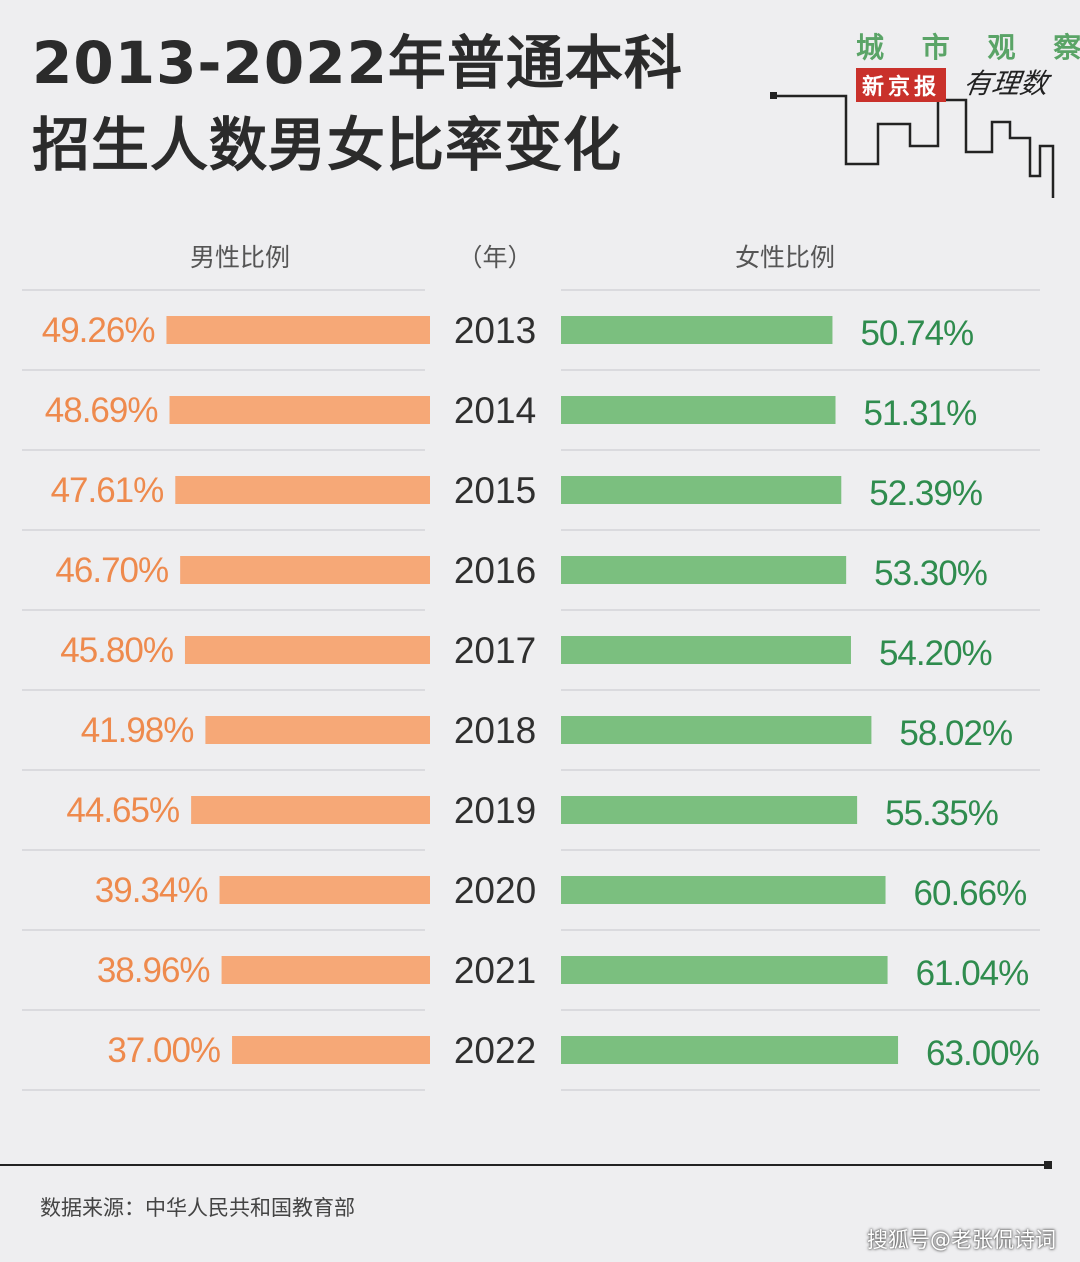 This screenshot has width=1080, height=1262. What do you see at coordinates (495, 810) in the screenshot?
I see `year-label: 2019` at bounding box center [495, 810].